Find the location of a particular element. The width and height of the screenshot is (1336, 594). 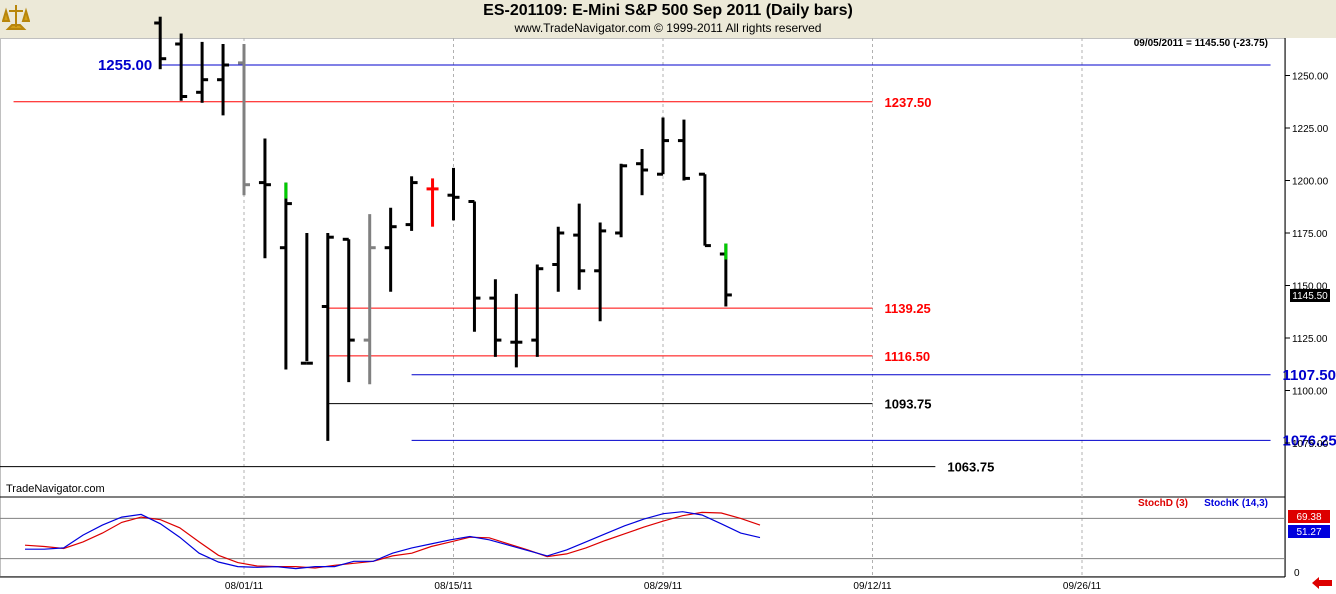

price-tick-label: 1100.00 is located at coordinates (1310, 392).